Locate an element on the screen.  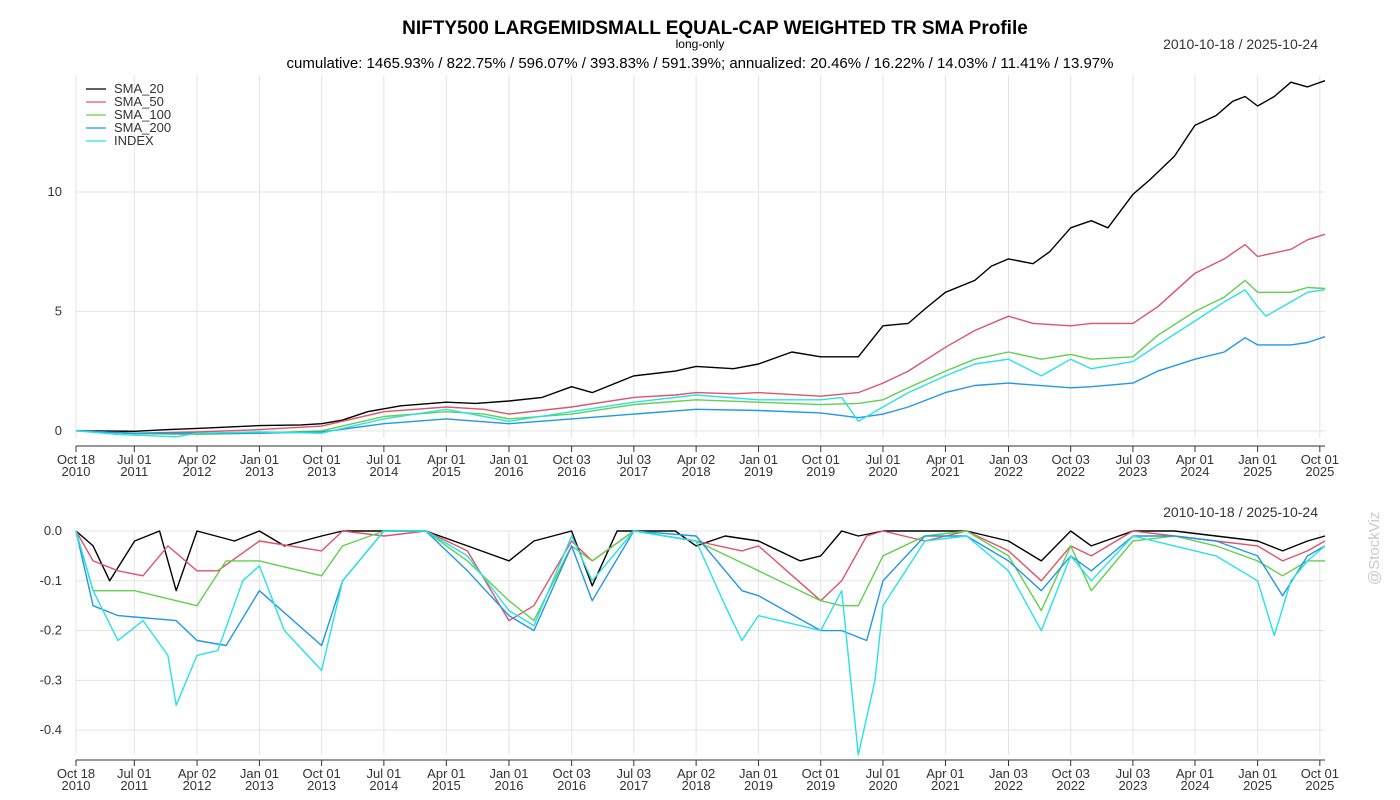
top-x-tick-year: 2020 is located at coordinates (883, 471).